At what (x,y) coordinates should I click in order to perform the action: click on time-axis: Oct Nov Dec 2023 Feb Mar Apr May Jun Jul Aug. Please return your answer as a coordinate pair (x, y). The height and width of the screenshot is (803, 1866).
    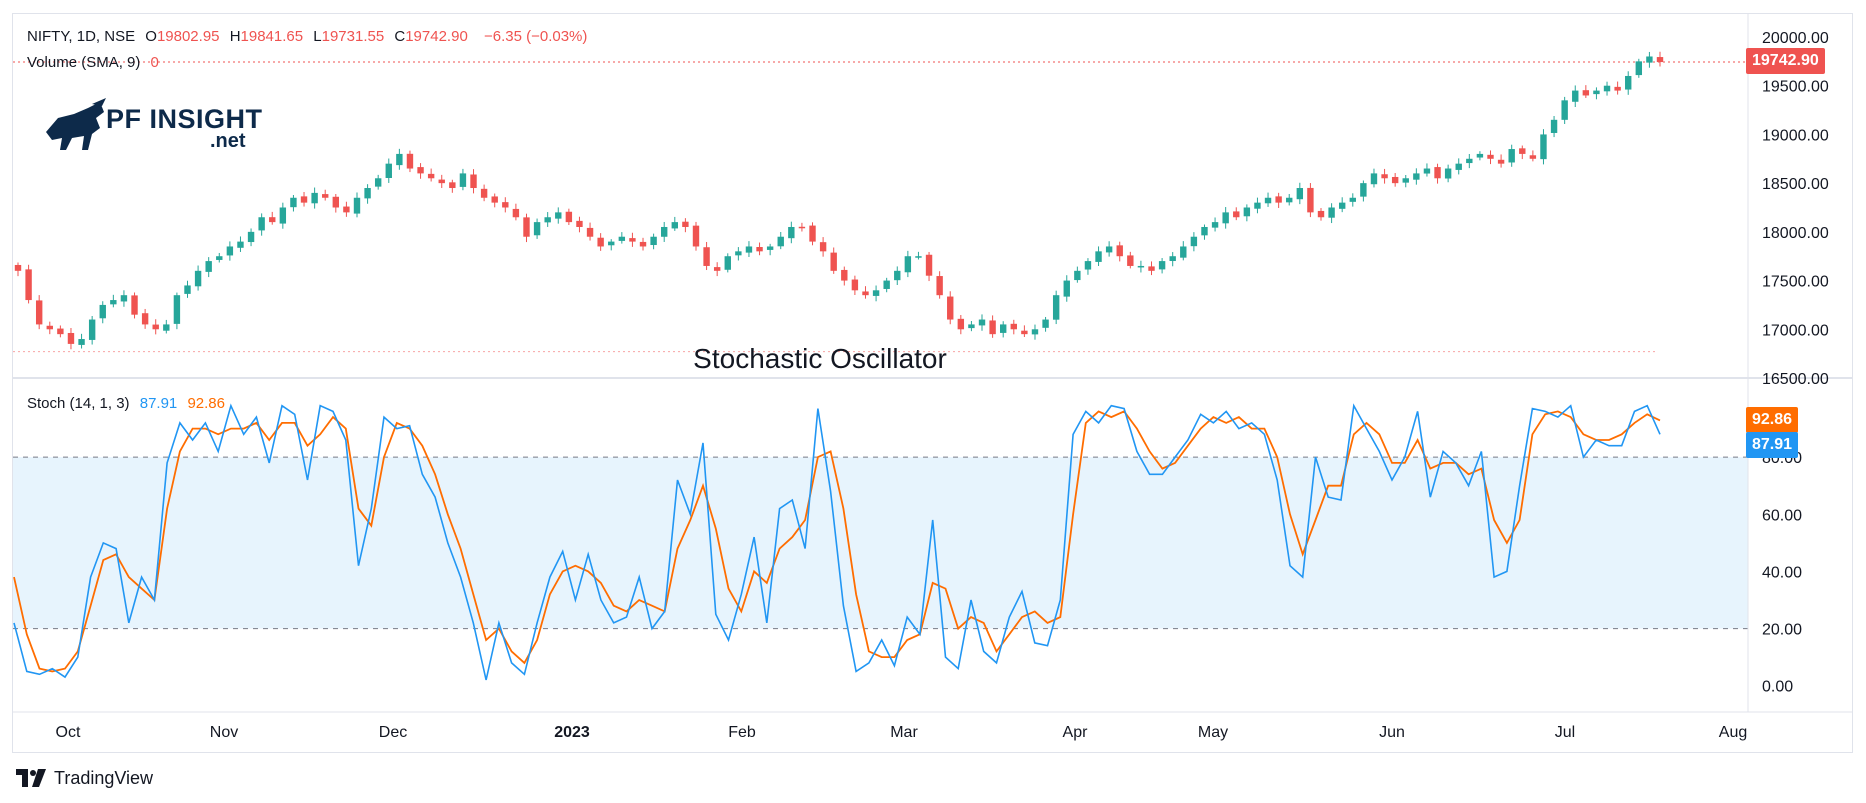
    Looking at the image, I should click on (902, 732).